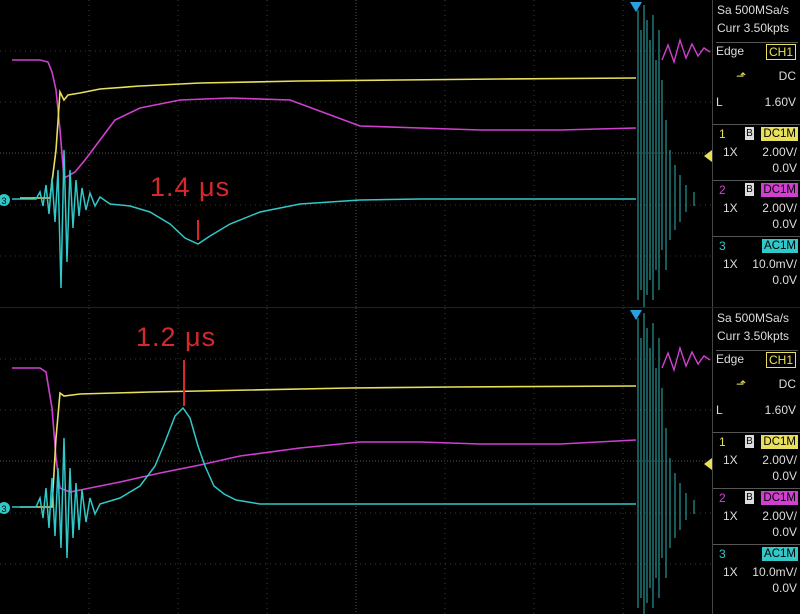 Image resolution: width=800 pixels, height=614 pixels. Describe the element at coordinates (190, 187) in the screenshot. I see `timing-annotation: 1.4 μs` at that location.